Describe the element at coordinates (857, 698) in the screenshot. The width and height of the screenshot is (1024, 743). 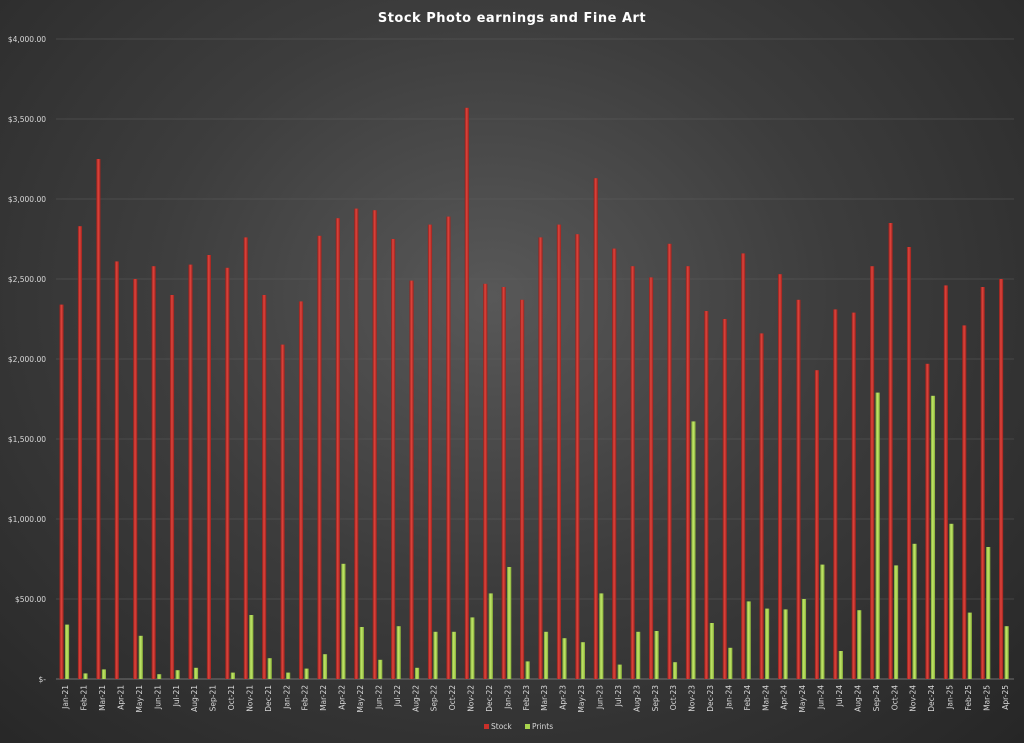
I see `x-tick-label: Aug-24` at that location.